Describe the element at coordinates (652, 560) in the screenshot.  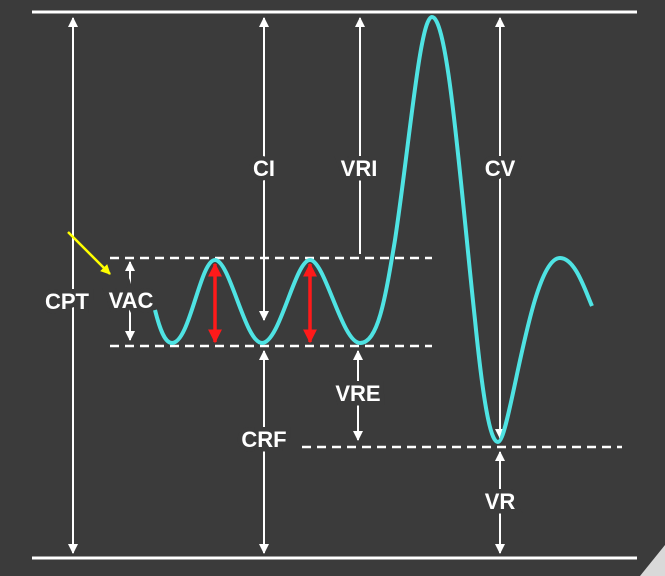
I see `corner-decoration` at that location.